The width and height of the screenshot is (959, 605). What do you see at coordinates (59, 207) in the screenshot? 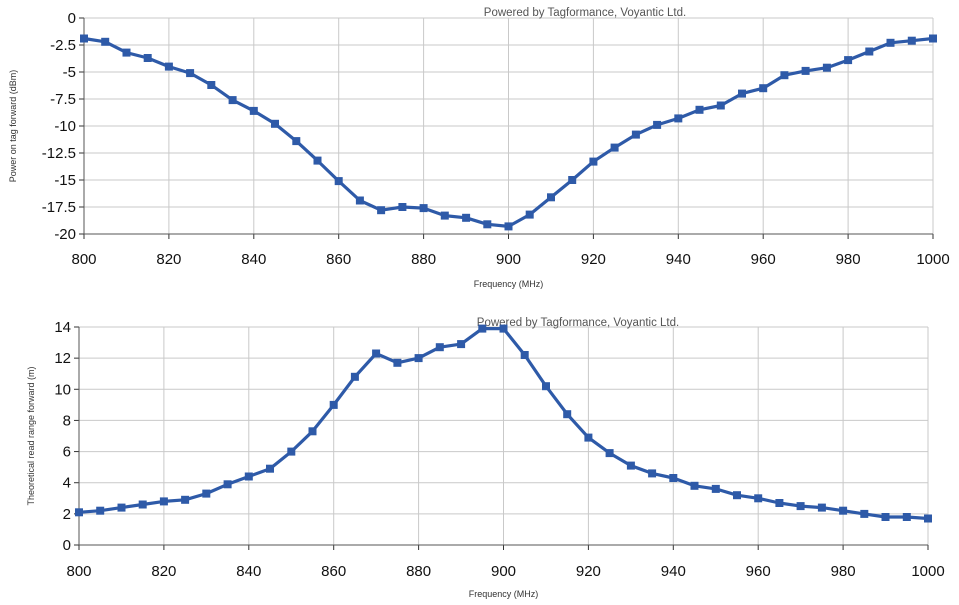
I see `y-tick-label: -17.5` at bounding box center [59, 207].